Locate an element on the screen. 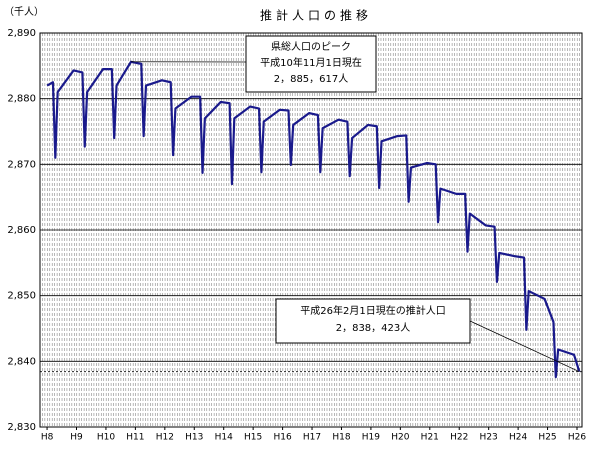 This screenshot has width=600, height=450. x-tick-label: H17 is located at coordinates (312, 438).